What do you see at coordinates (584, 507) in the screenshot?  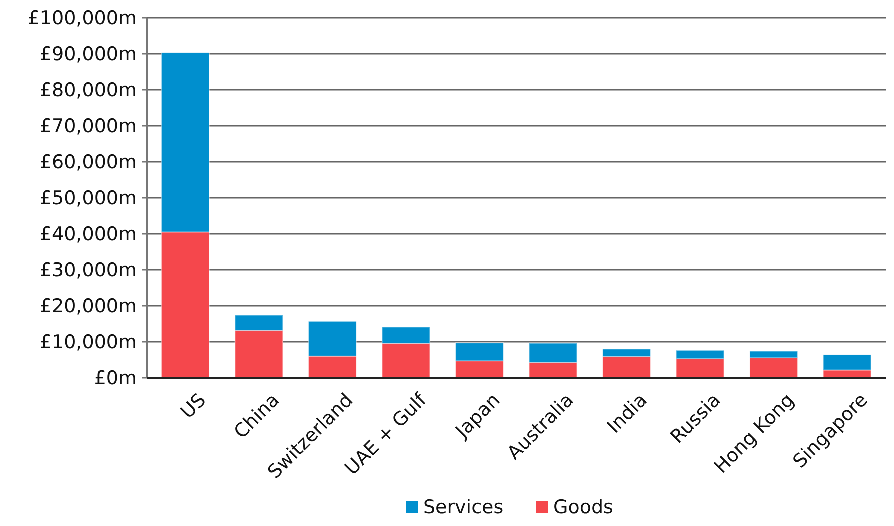 I see `legend-label: Goods` at bounding box center [584, 507].